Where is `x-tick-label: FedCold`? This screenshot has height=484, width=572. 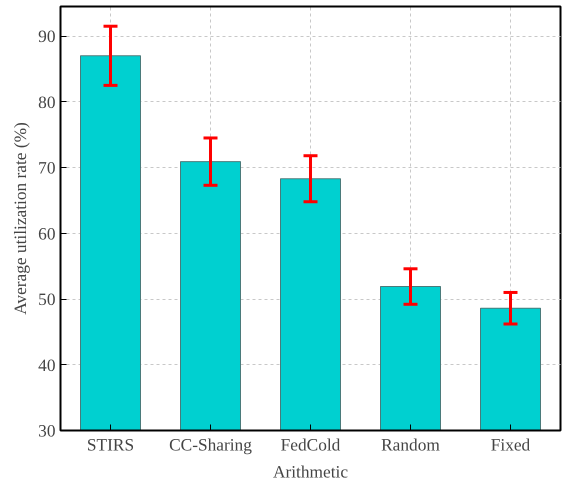 x-tick-label: FedCold is located at coordinates (310, 445).